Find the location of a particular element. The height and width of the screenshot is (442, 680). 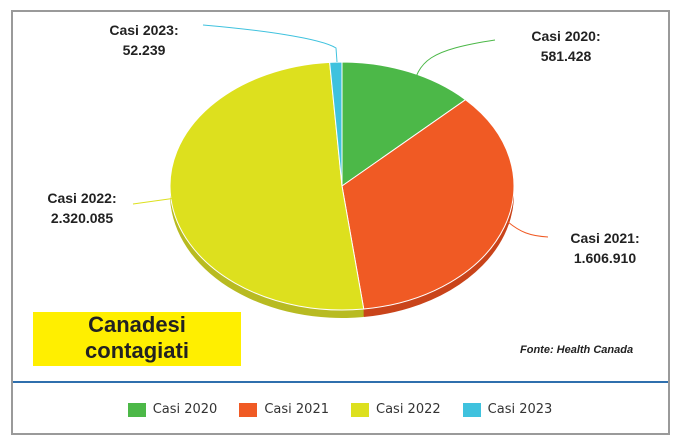

pie-slice-casi-2021 is located at coordinates (428, 204).